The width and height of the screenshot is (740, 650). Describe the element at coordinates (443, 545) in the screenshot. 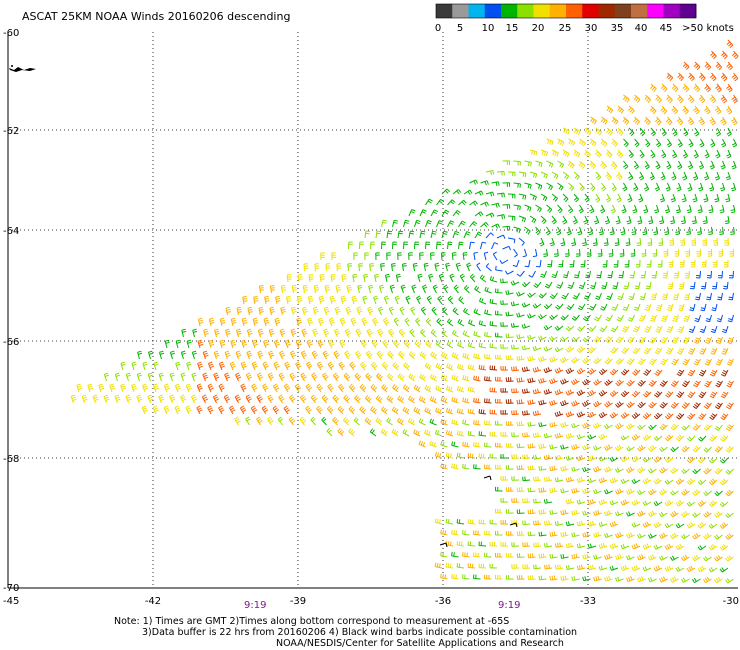

I see `contaminated-wind-barb` at that location.